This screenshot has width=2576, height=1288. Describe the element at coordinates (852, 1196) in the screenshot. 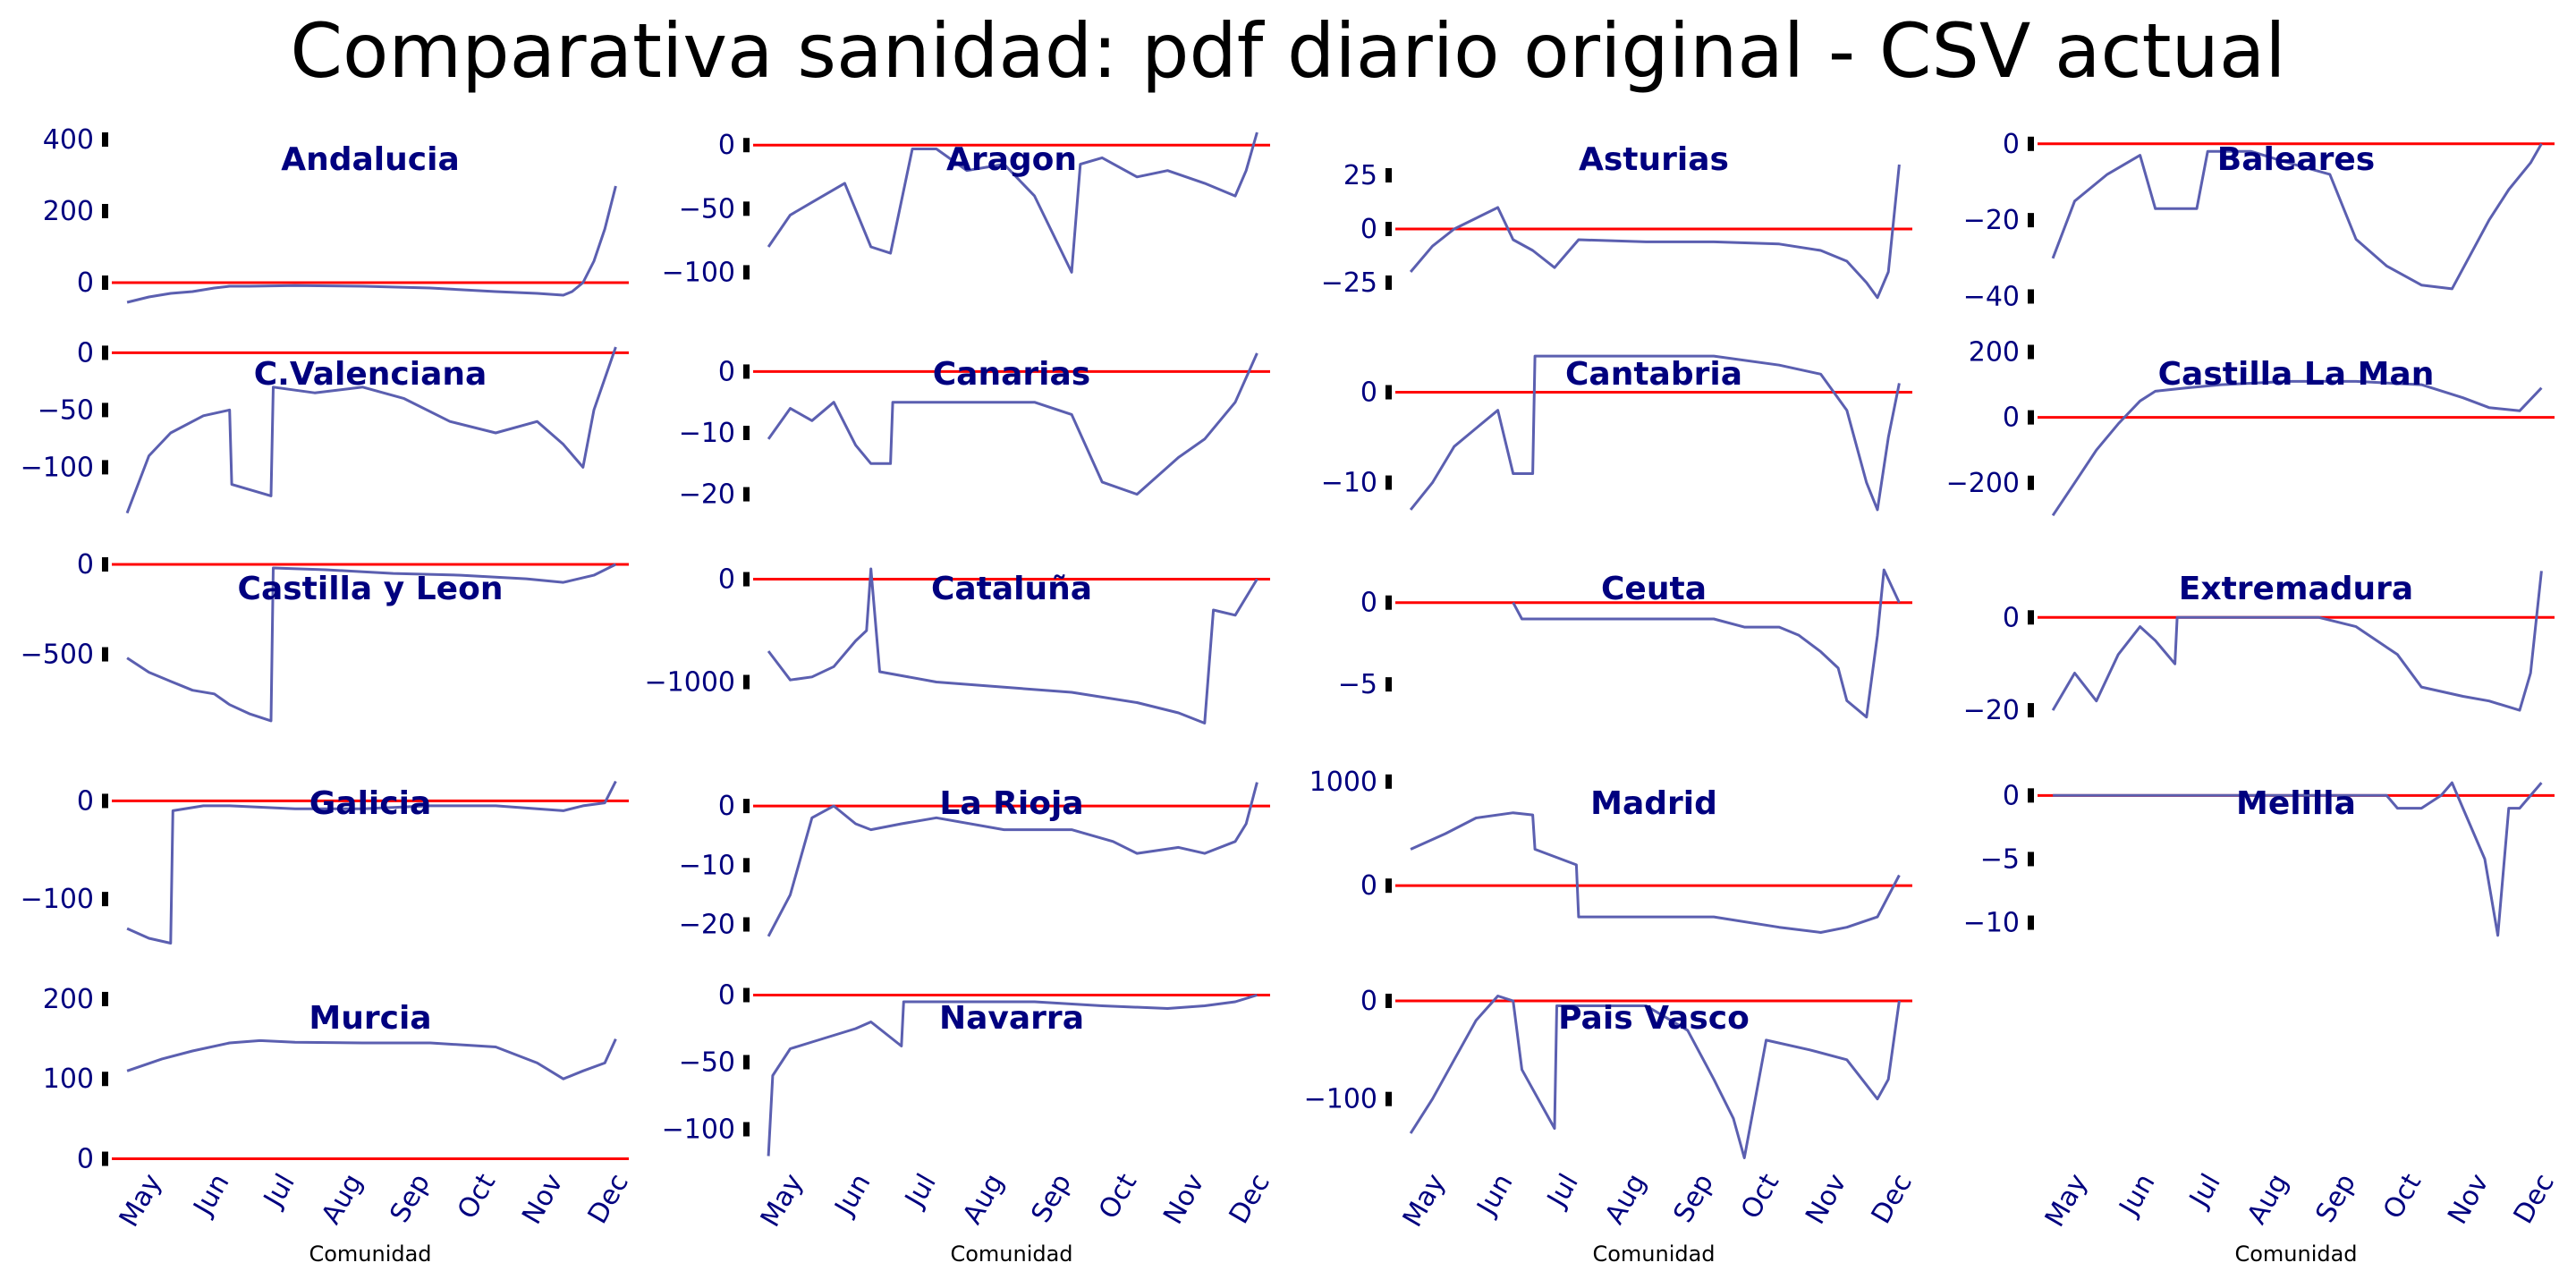

I see `x-tick-label: Jun` at that location.